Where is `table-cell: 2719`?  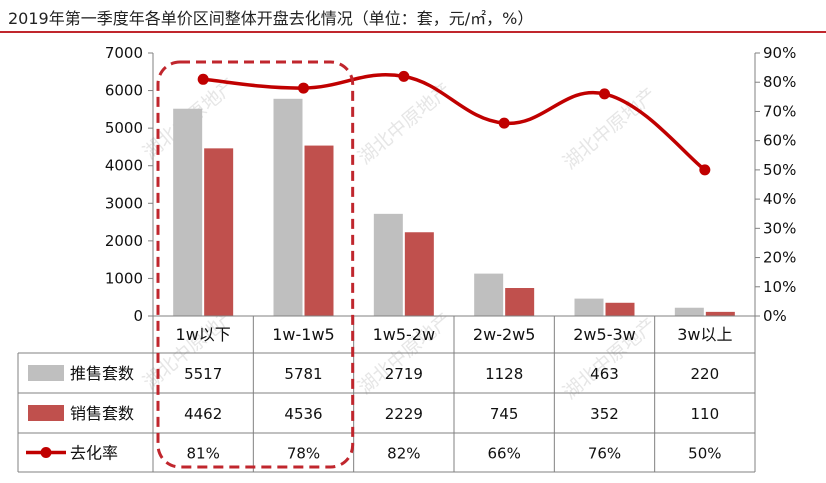
table-cell: 2719 is located at coordinates (404, 374).